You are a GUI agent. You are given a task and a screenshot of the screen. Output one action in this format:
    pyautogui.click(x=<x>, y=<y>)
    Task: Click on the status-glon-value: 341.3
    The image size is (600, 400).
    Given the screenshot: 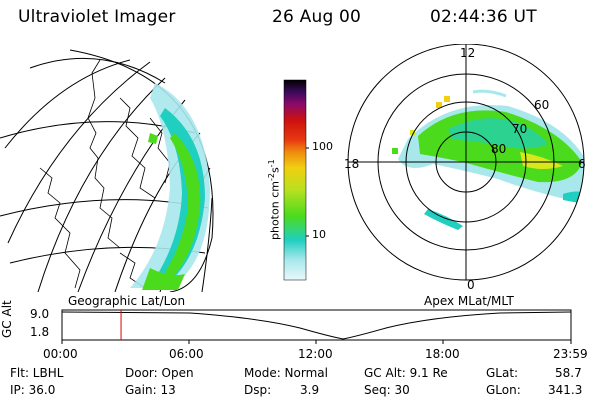 What is the action you would take?
    pyautogui.click(x=565, y=390)
    